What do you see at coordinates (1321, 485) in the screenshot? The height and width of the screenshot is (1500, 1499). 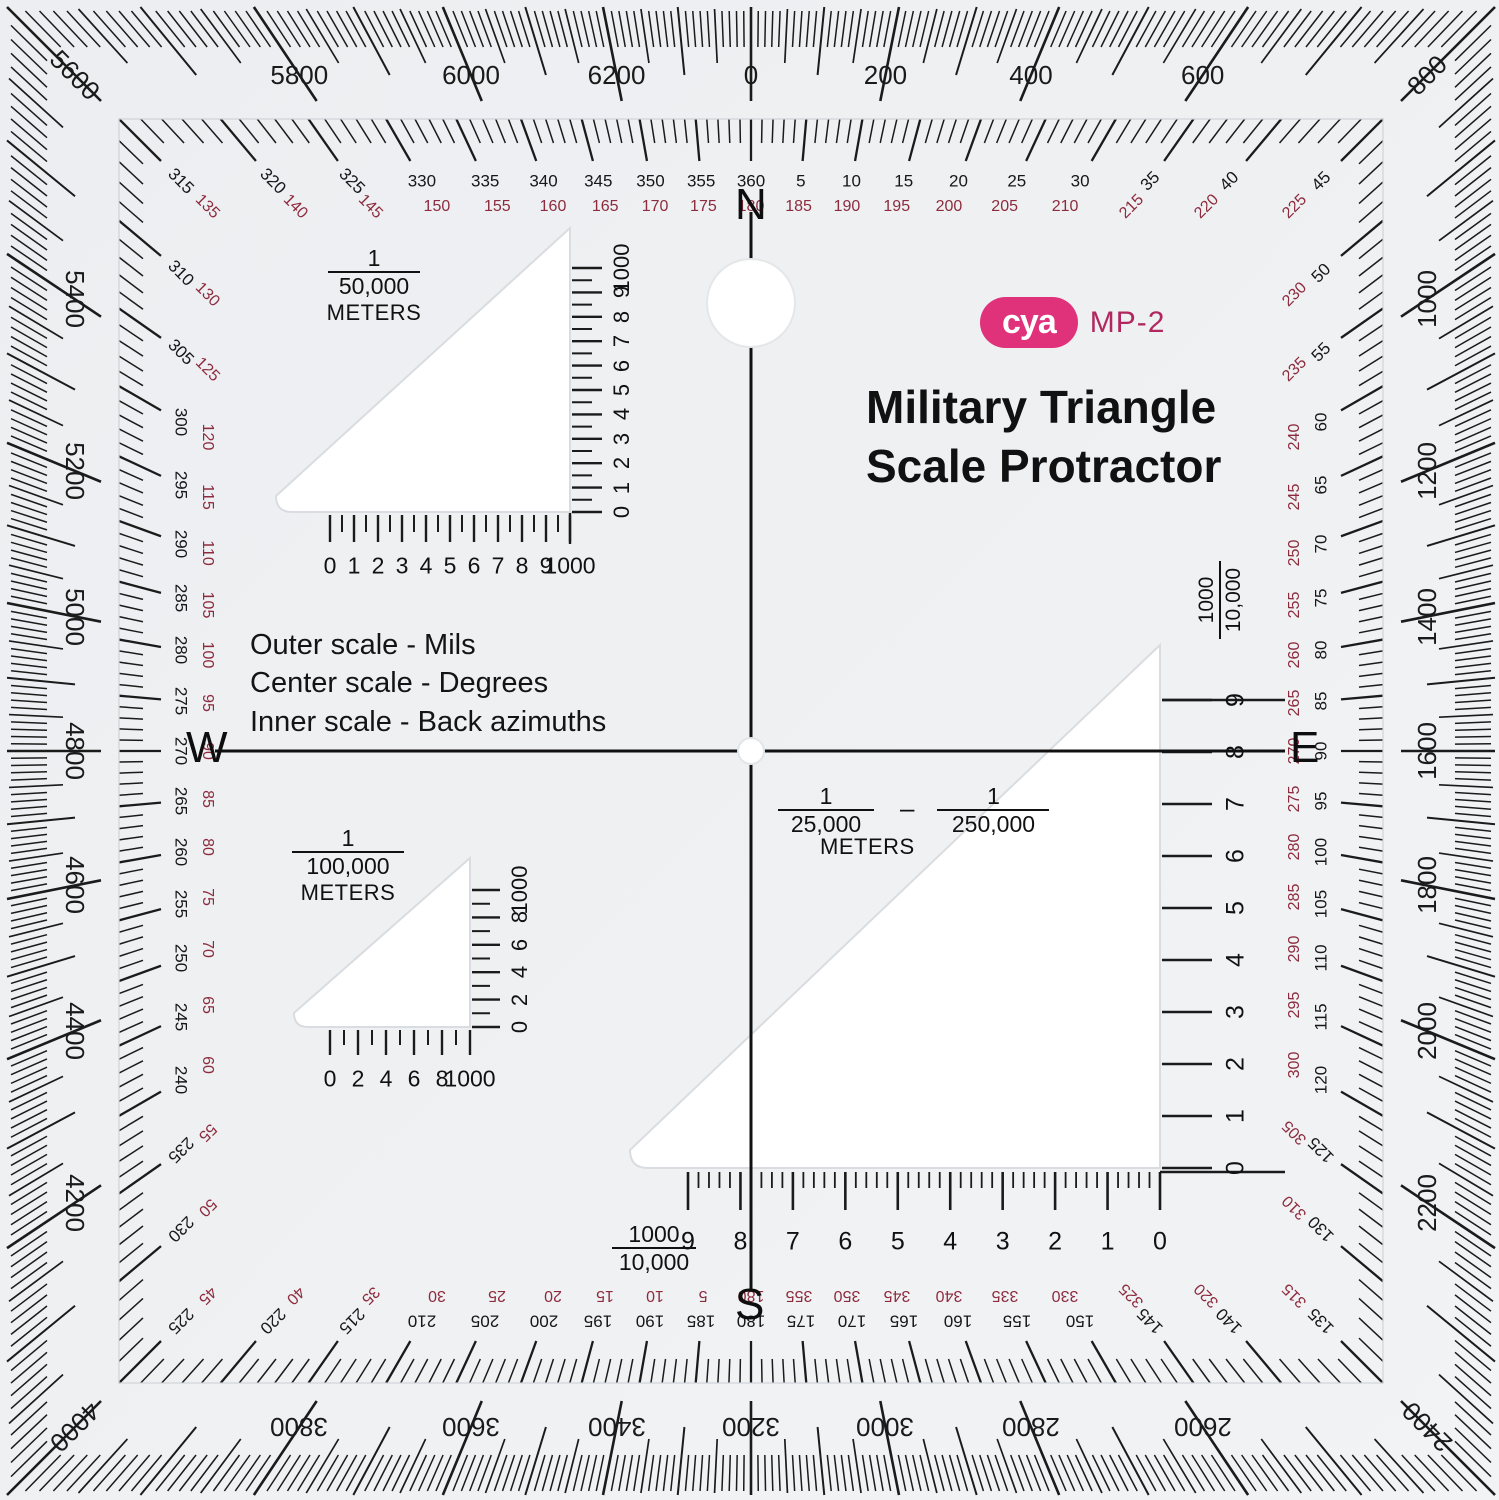 I see `degree-label-65: 65` at bounding box center [1321, 485].